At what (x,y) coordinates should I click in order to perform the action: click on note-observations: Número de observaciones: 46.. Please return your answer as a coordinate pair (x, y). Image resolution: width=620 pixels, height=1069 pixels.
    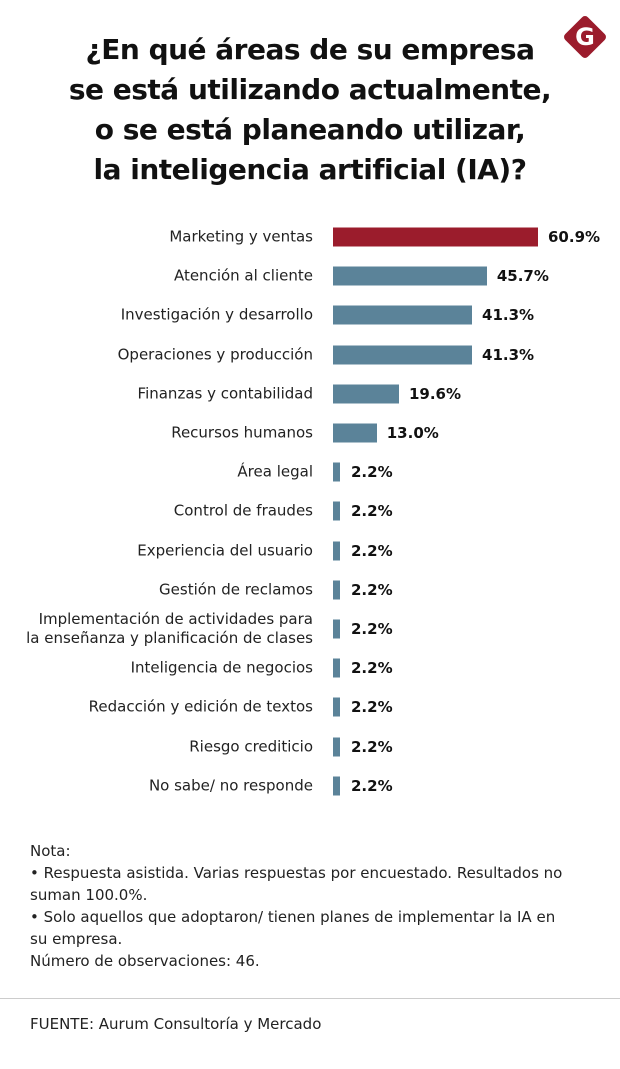
    Looking at the image, I should click on (145, 961).